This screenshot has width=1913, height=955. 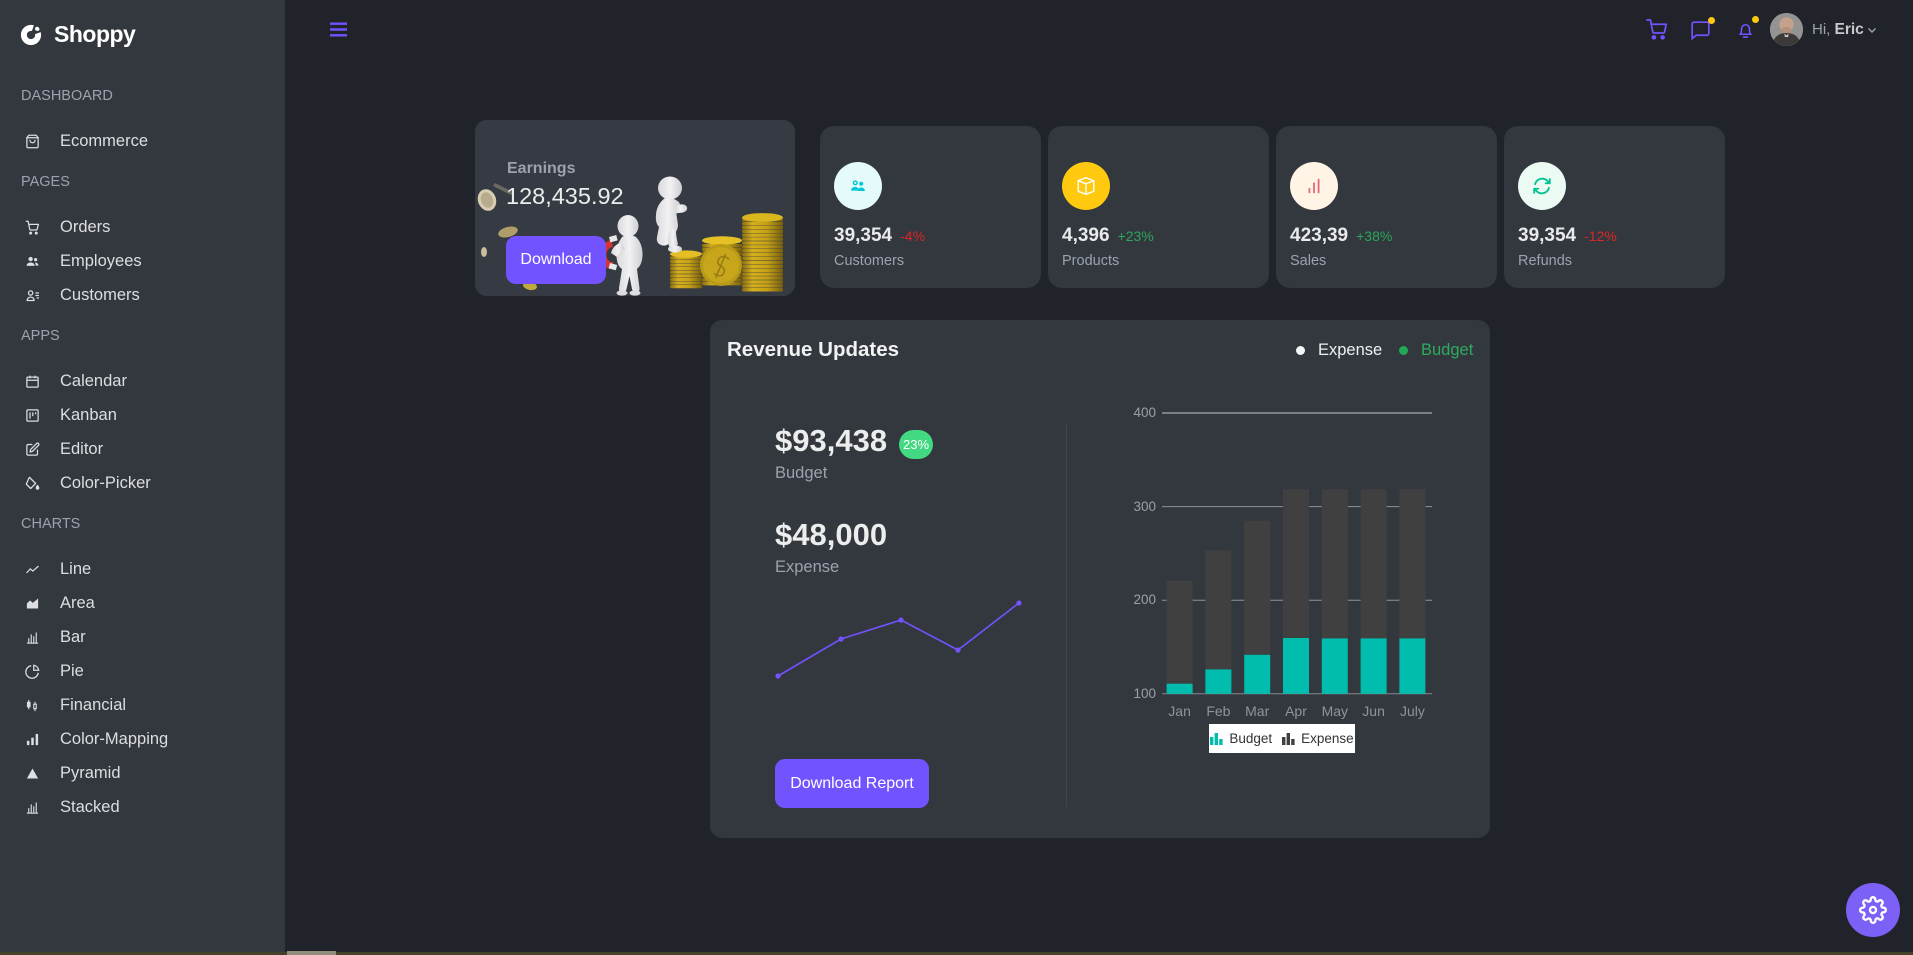 I want to click on svg-text: May, so click(x=1335, y=711).